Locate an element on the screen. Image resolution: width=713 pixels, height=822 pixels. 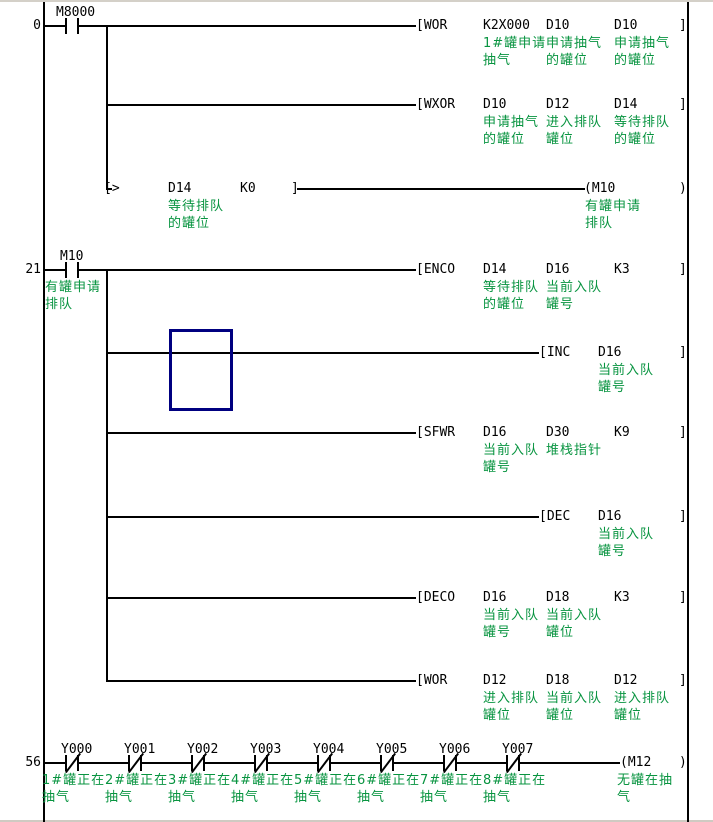
edit-cursor is located at coordinates (201, 370).